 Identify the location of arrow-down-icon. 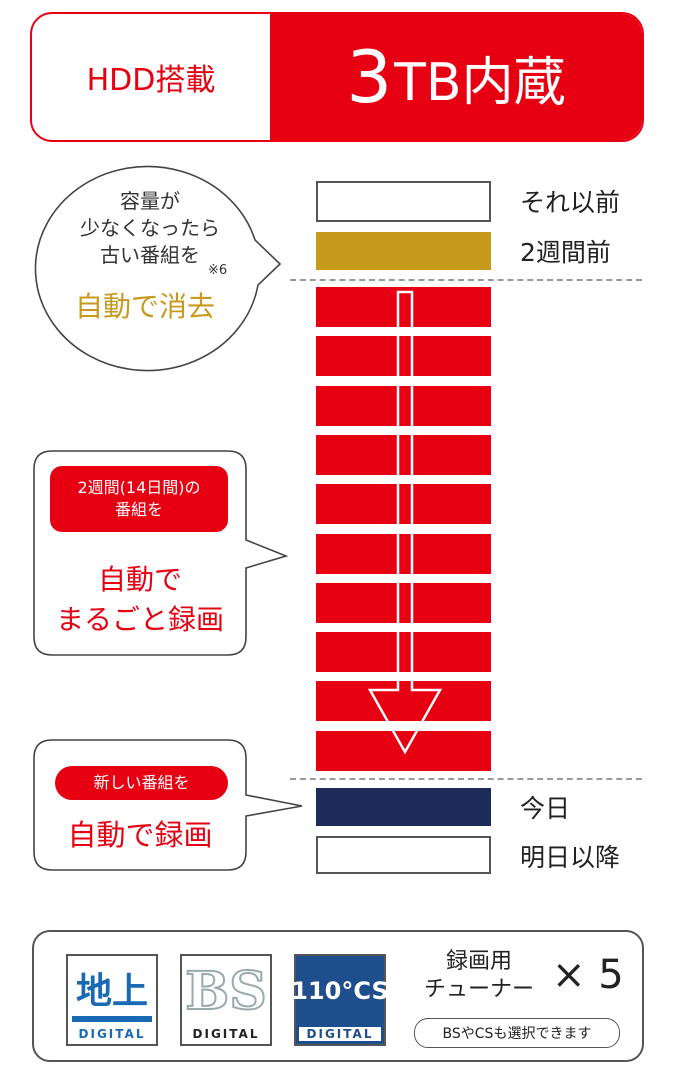
(405, 522).